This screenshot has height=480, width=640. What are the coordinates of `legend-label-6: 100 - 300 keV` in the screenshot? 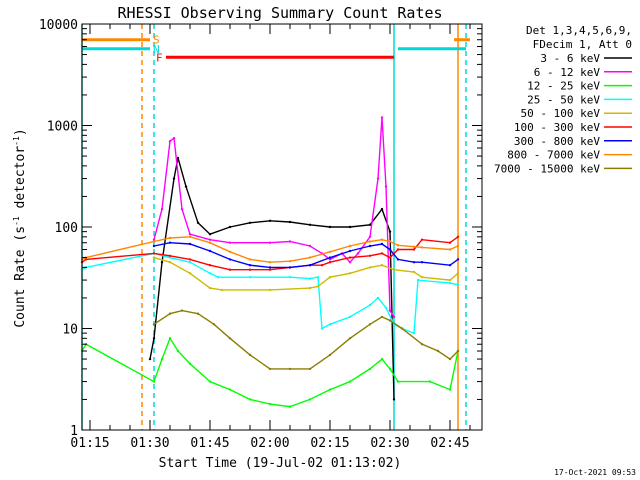 It's located at (557, 127).